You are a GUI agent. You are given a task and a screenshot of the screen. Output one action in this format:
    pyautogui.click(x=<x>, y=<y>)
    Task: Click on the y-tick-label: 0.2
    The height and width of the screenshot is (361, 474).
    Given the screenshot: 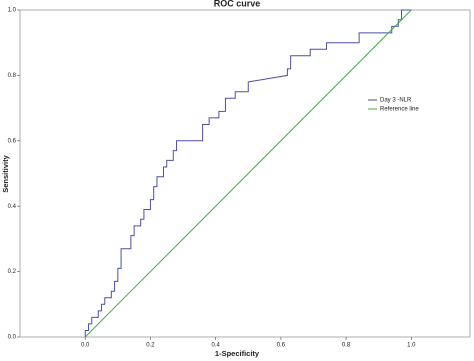 What is the action you would take?
    pyautogui.click(x=12, y=272)
    